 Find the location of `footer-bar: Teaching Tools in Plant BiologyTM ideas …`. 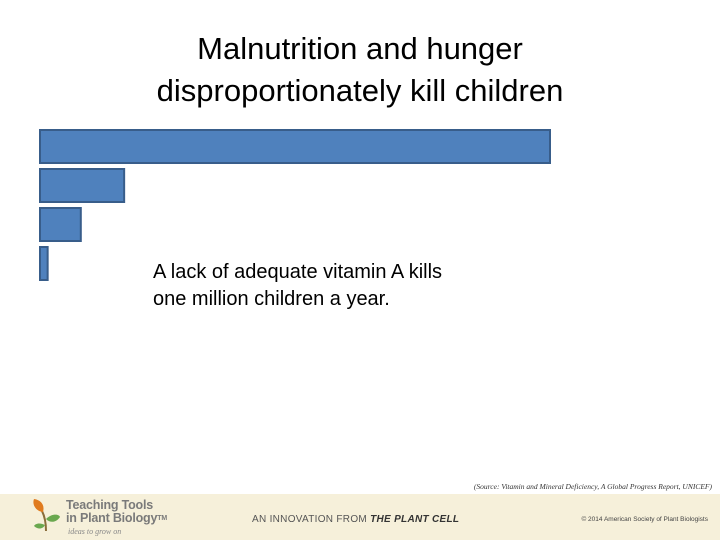

footer-bar: Teaching Tools in Plant BiologyTM ideas … is located at coordinates (360, 517).